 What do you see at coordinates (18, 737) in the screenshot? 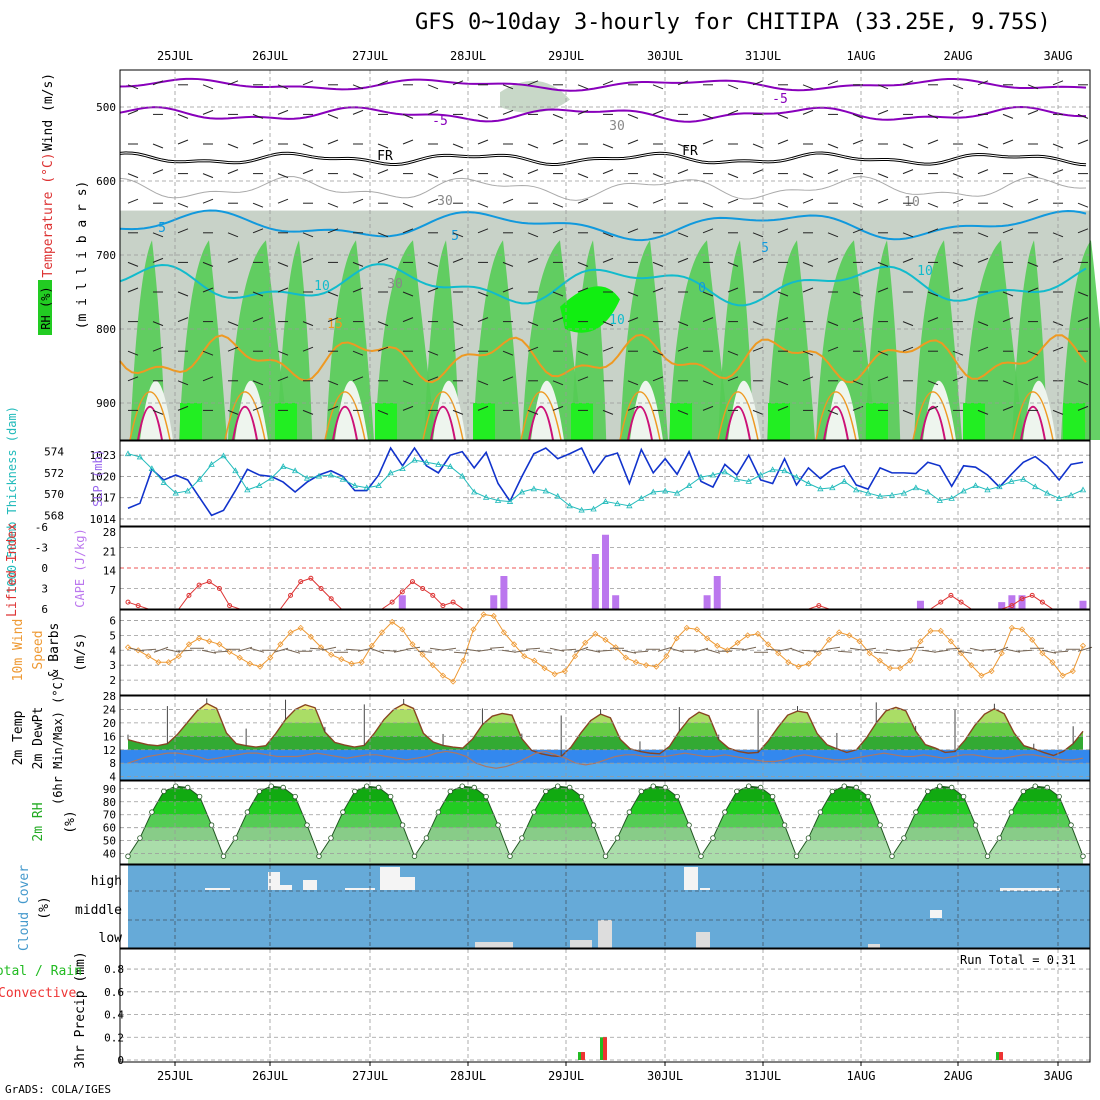
I see `temp-axis-label: 2m Temp` at bounding box center [18, 737].